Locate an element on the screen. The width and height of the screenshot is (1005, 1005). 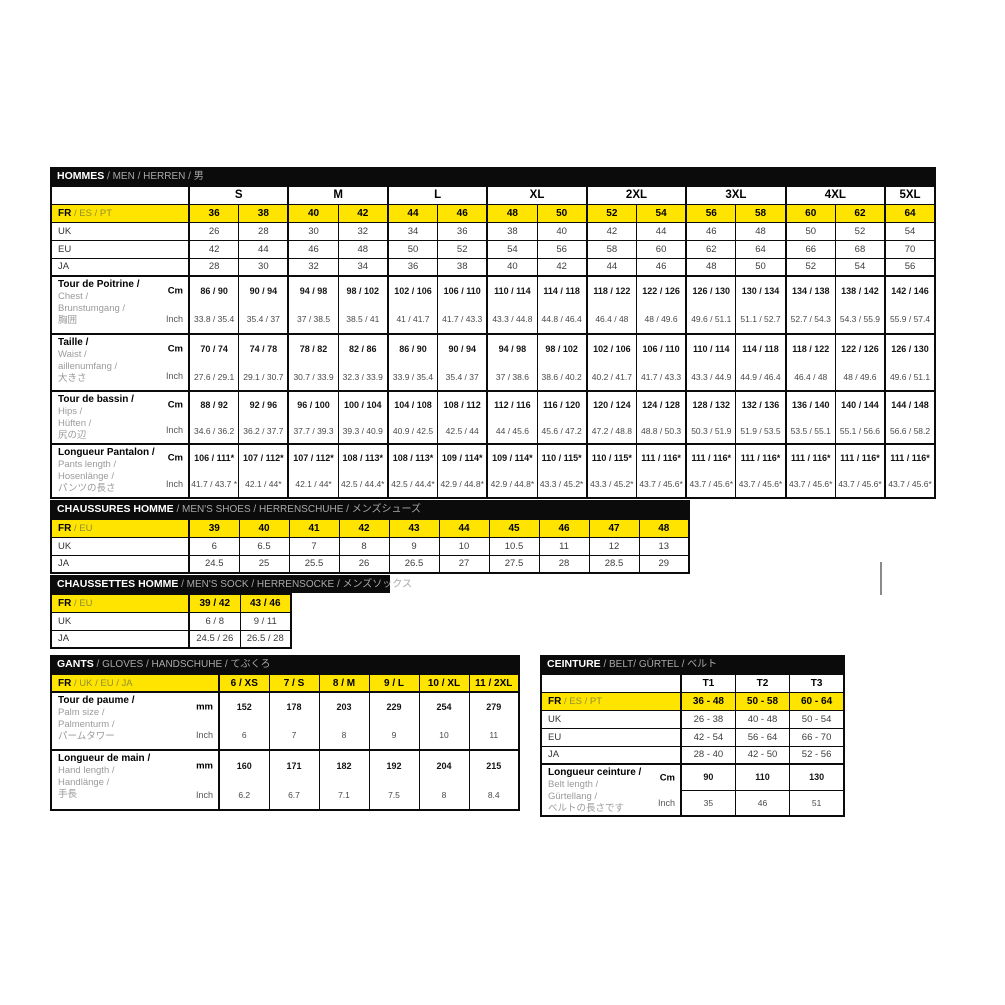
measure-value-primary: 229 is located at coordinates (394, 706).